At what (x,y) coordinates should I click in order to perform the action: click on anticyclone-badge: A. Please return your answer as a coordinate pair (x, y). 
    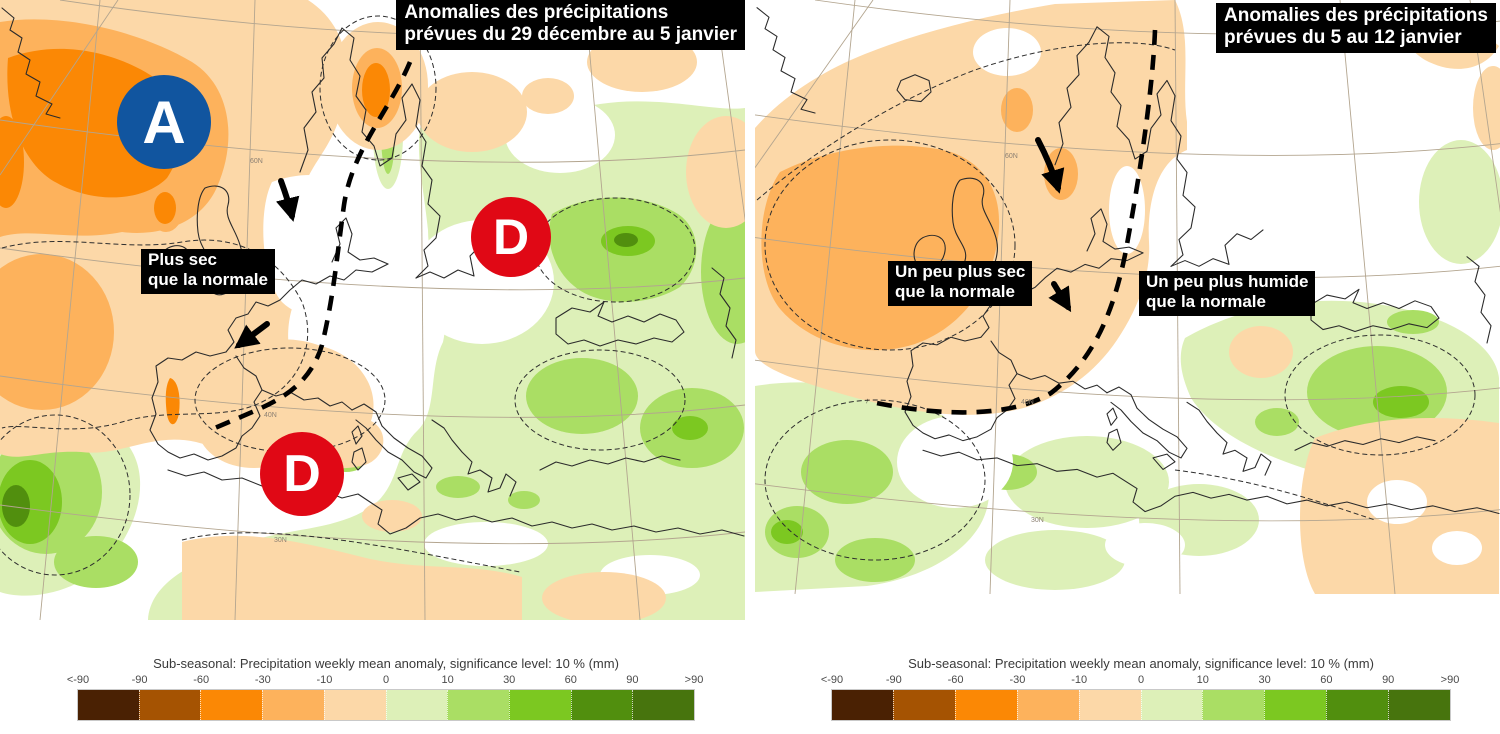
    Looking at the image, I should click on (164, 122).